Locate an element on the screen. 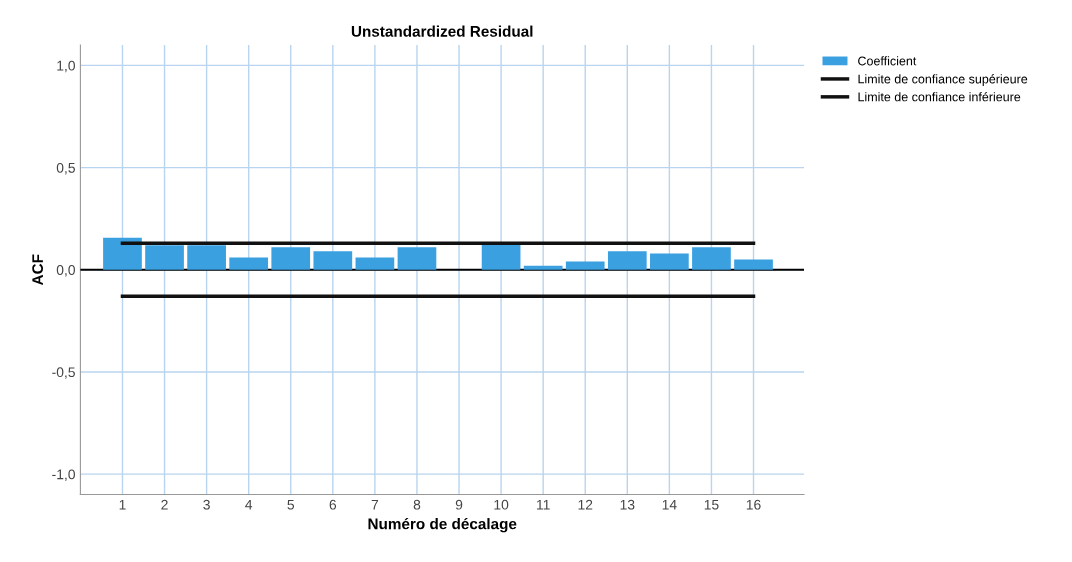 Image resolution: width=1072 pixels, height=562 pixels. x-tick-label: 15 is located at coordinates (711, 504).